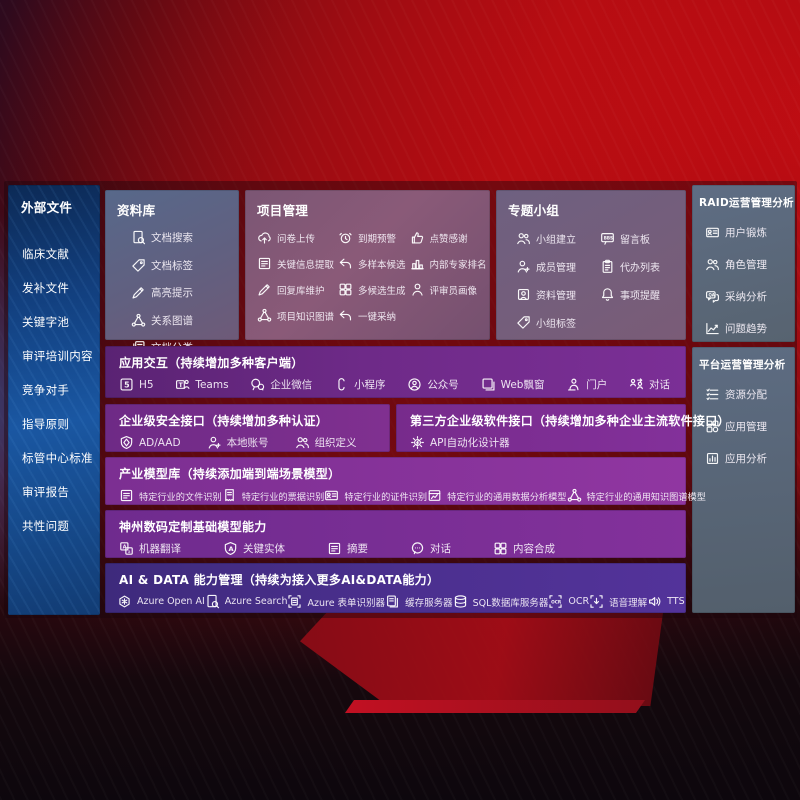  I want to click on security-interface-band: 企业级安全接口（持续增加多种认证） AD/AAD 本地账号 组织定义, so click(247, 428).